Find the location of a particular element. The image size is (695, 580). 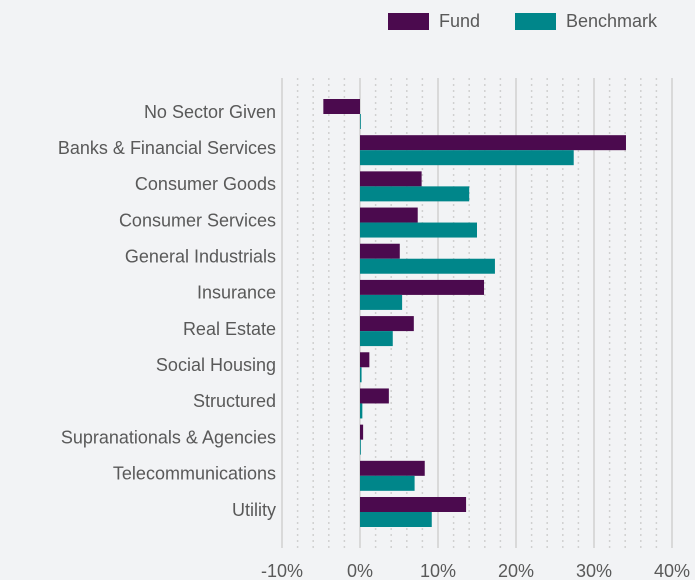

y-tick-label: Insurance is located at coordinates (236, 293).